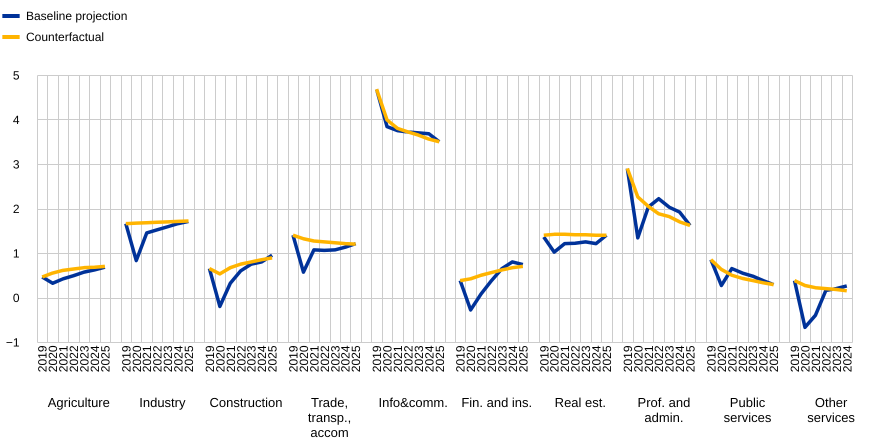 Image resolution: width=879 pixels, height=444 pixels. Describe the element at coordinates (330, 417) in the screenshot. I see `text: Trade, transp., accom` at that location.